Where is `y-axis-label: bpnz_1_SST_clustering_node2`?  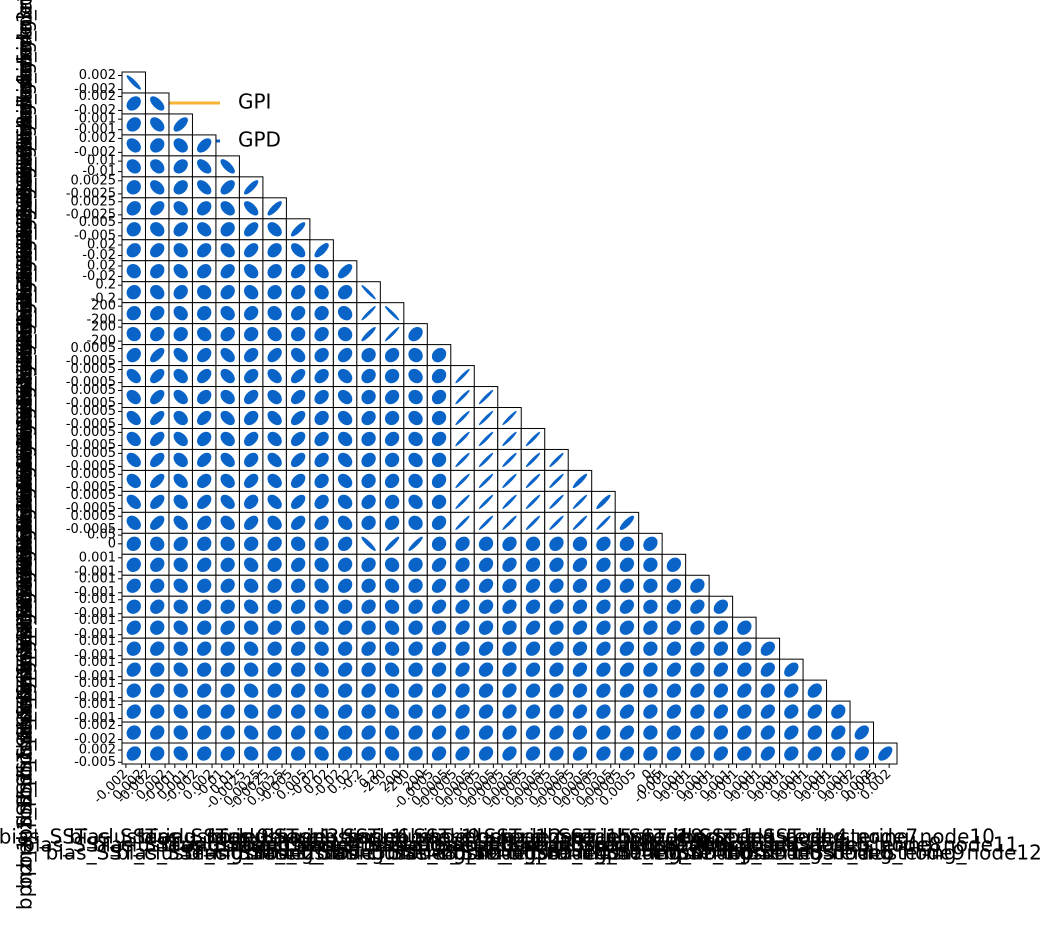 y-axis-label: bpnz_1_SST_clustering_node2 is located at coordinates (25, 544).